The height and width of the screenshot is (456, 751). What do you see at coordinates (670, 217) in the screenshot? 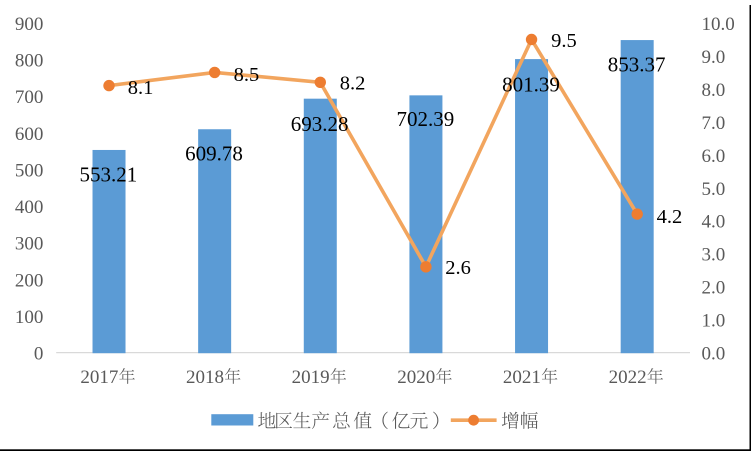
I see `svg-text: 4.2` at bounding box center [670, 217].